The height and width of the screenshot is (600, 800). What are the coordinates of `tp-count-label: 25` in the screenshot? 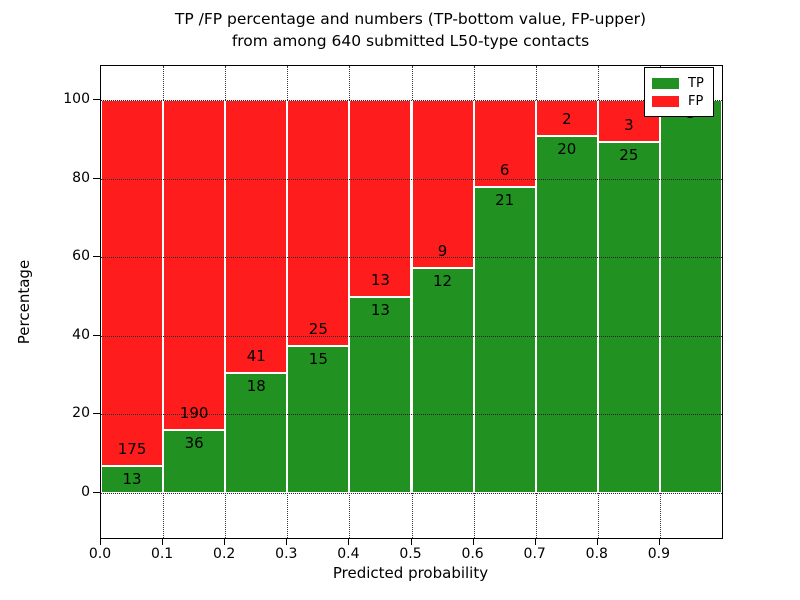 It's located at (629, 155).